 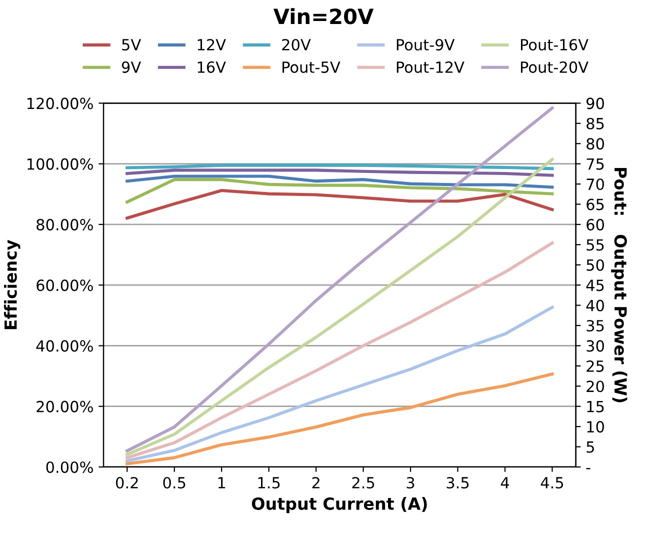 What do you see at coordinates (212, 44) in the screenshot?
I see `legend-label: 12V` at bounding box center [212, 44].